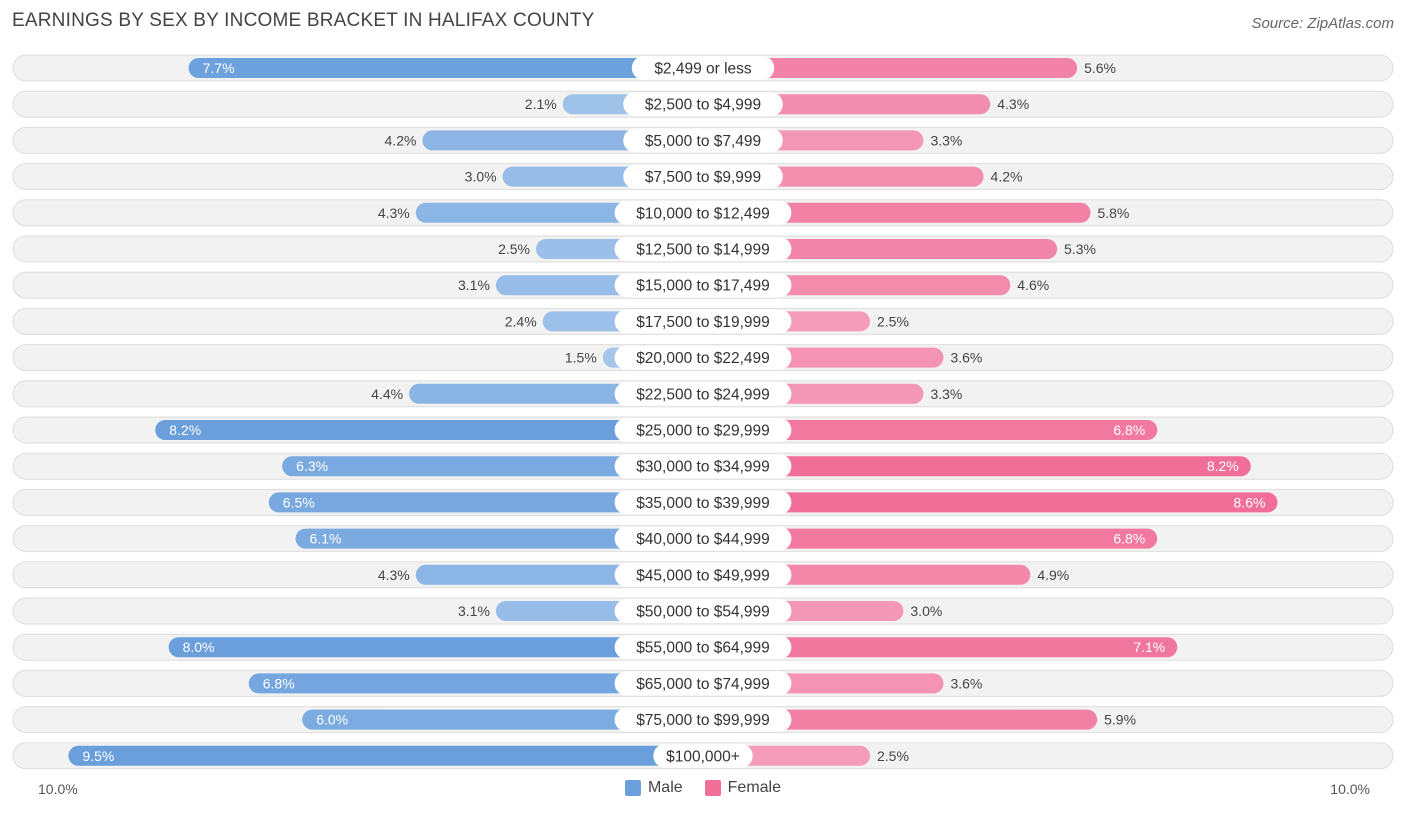 This screenshot has height=813, width=1406. I want to click on chart-row: $15,000 to $17,499 3.1% 4.6%, so click(703, 285).